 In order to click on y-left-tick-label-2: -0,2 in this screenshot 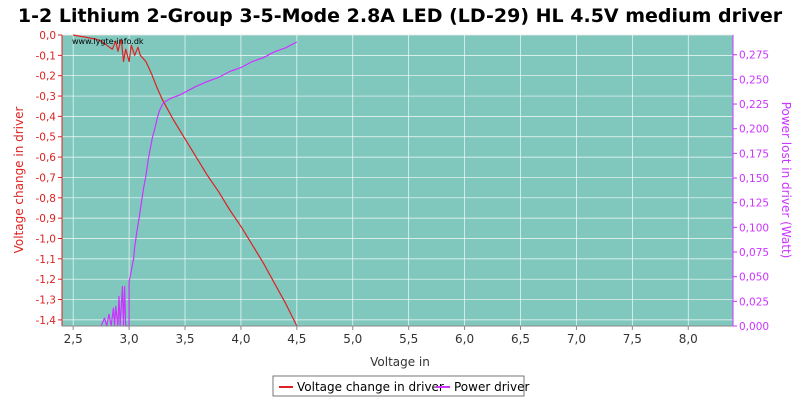, I will do `click(46, 77)`.